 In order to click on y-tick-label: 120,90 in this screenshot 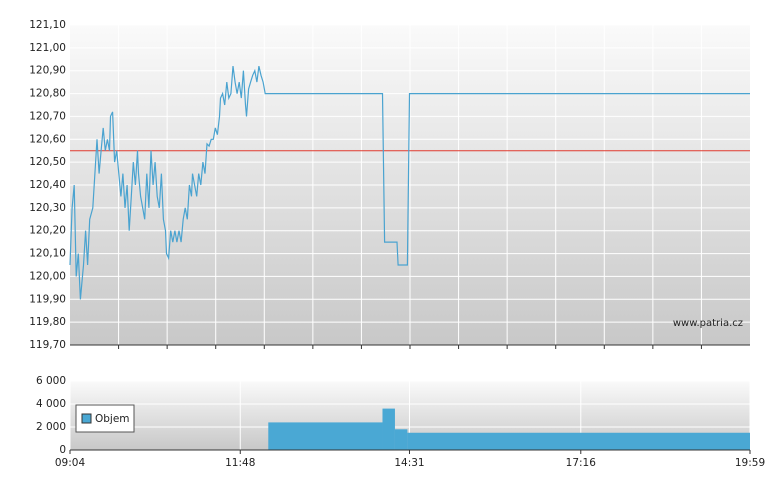, I will do `click(47, 71)`.